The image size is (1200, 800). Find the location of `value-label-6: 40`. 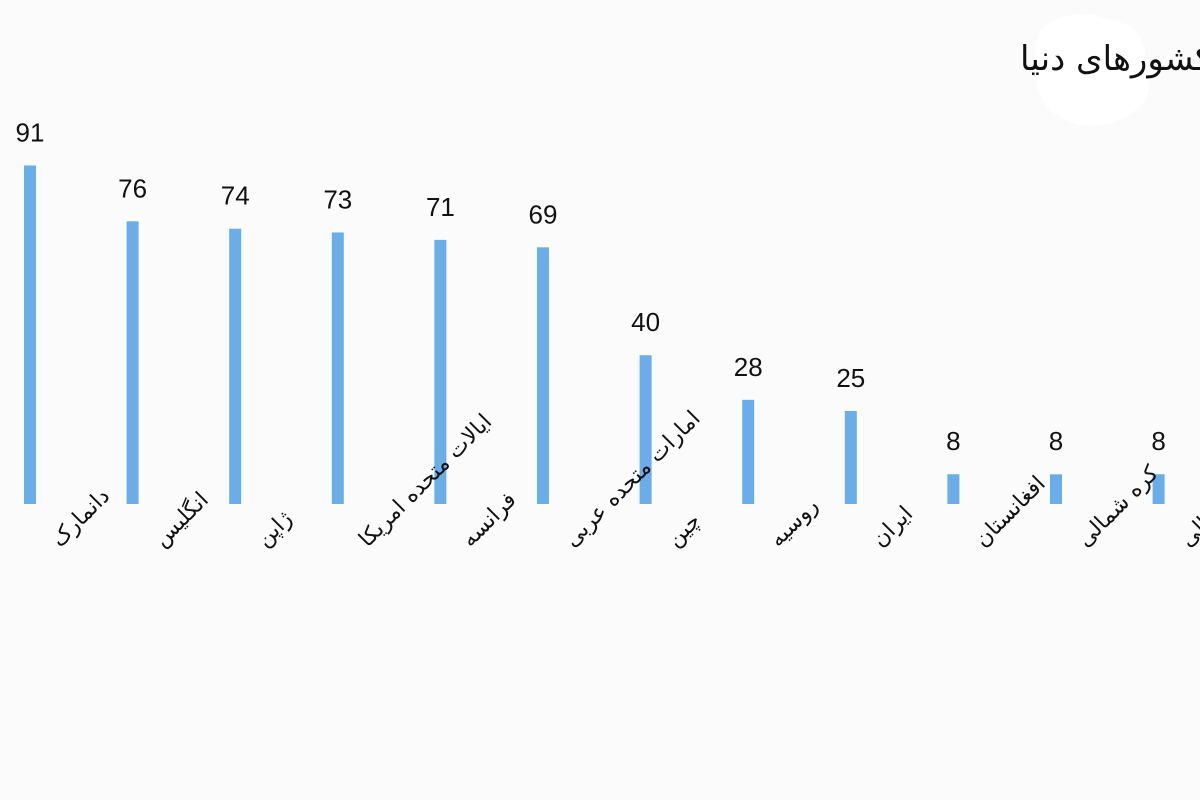

value-label-6: 40 is located at coordinates (645, 322).